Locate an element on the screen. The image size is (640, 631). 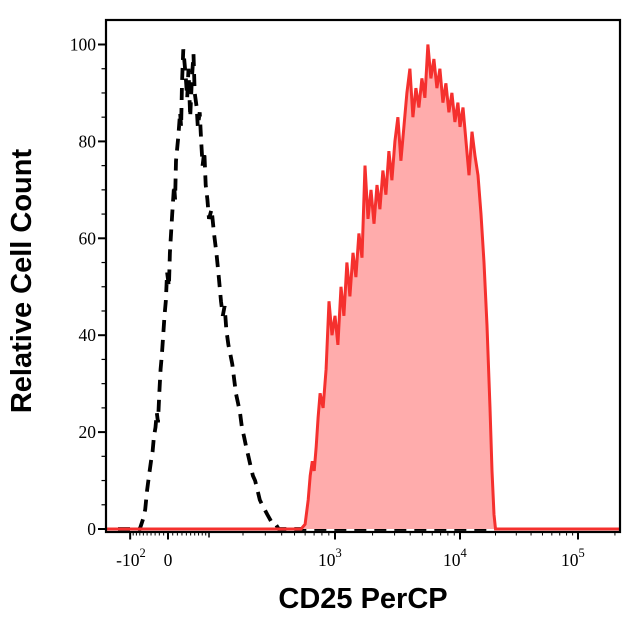
y-tick-label: 40 is located at coordinates (88, 335).